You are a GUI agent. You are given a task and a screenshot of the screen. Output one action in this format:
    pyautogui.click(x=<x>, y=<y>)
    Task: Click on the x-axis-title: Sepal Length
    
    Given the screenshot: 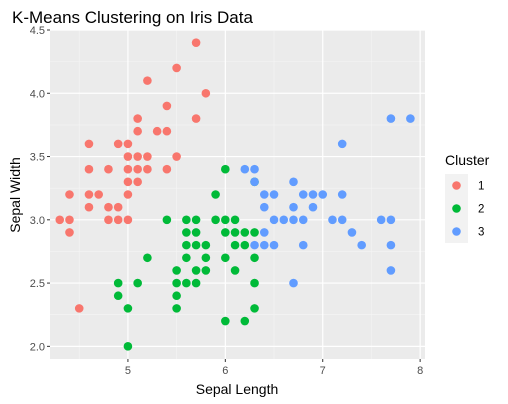 What is the action you would take?
    pyautogui.click(x=237, y=389)
    